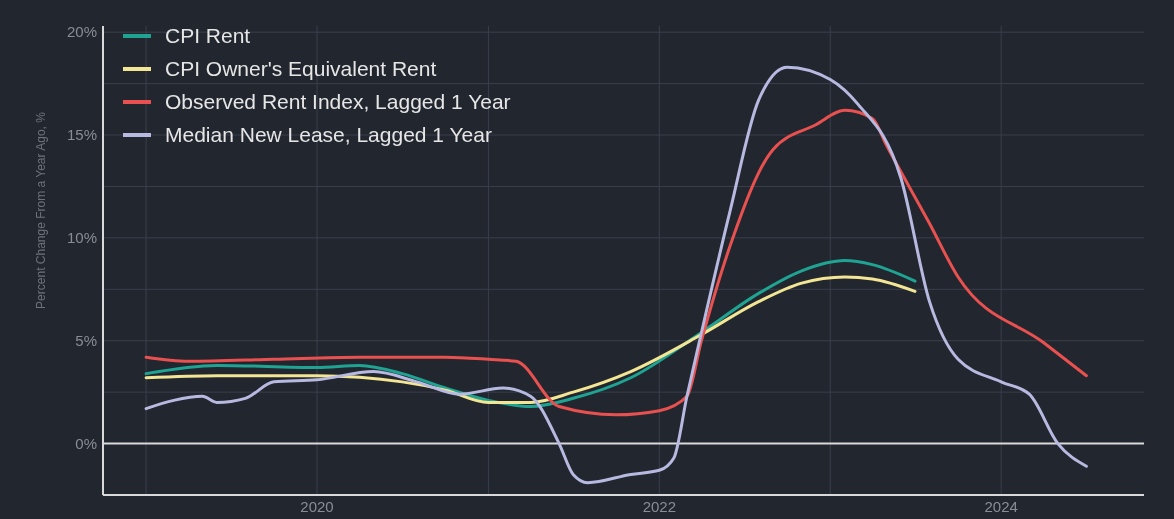  I want to click on legend-label: Median New Lease, Lagged 1 Year, so click(328, 135).